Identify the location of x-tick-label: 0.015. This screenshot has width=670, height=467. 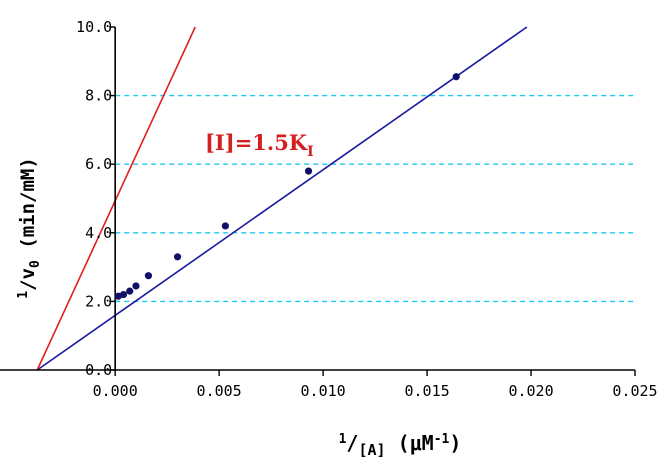
(426, 391).